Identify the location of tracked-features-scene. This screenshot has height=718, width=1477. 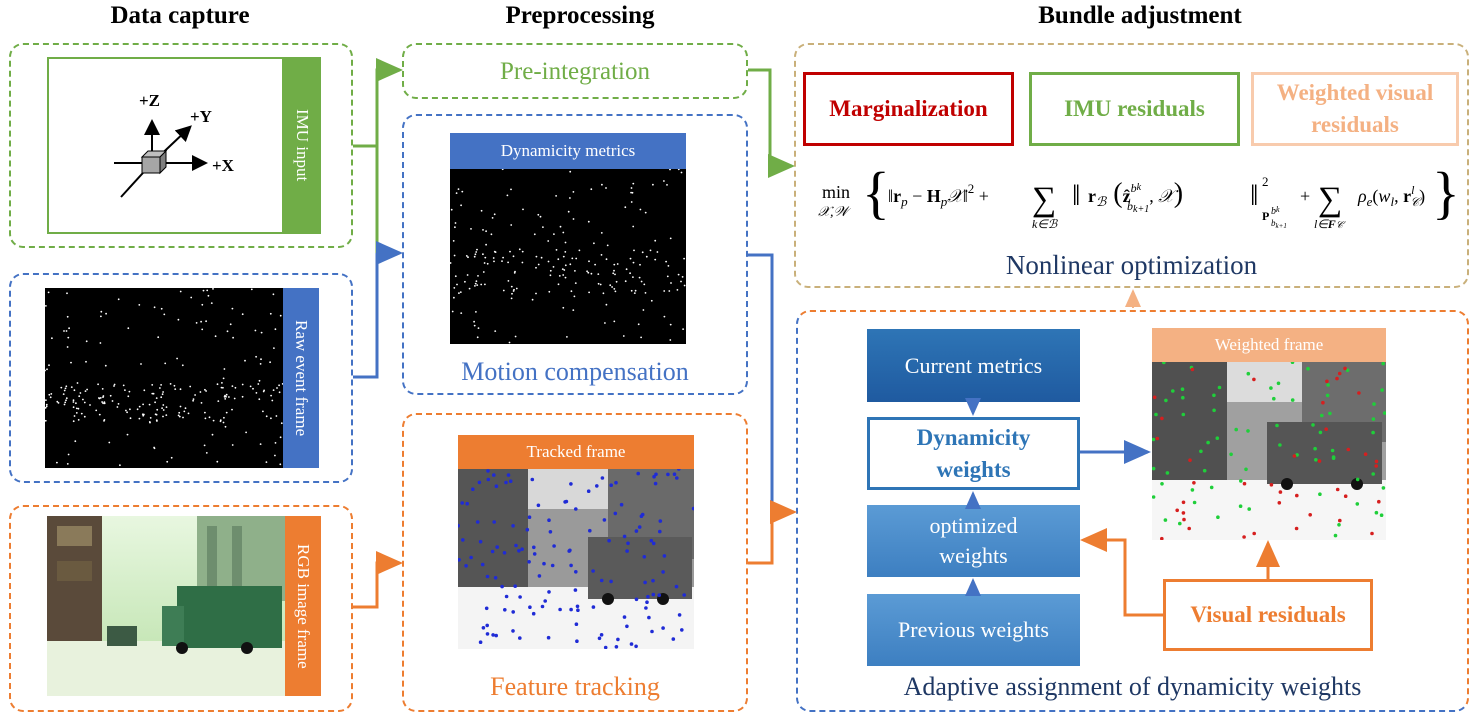
(576, 559).